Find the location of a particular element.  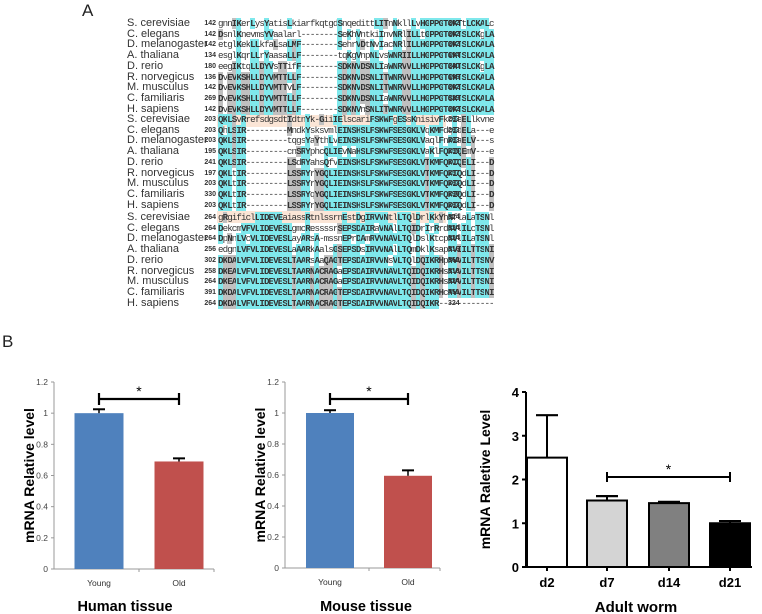

x-tick-label: d2 is located at coordinates (546, 582).